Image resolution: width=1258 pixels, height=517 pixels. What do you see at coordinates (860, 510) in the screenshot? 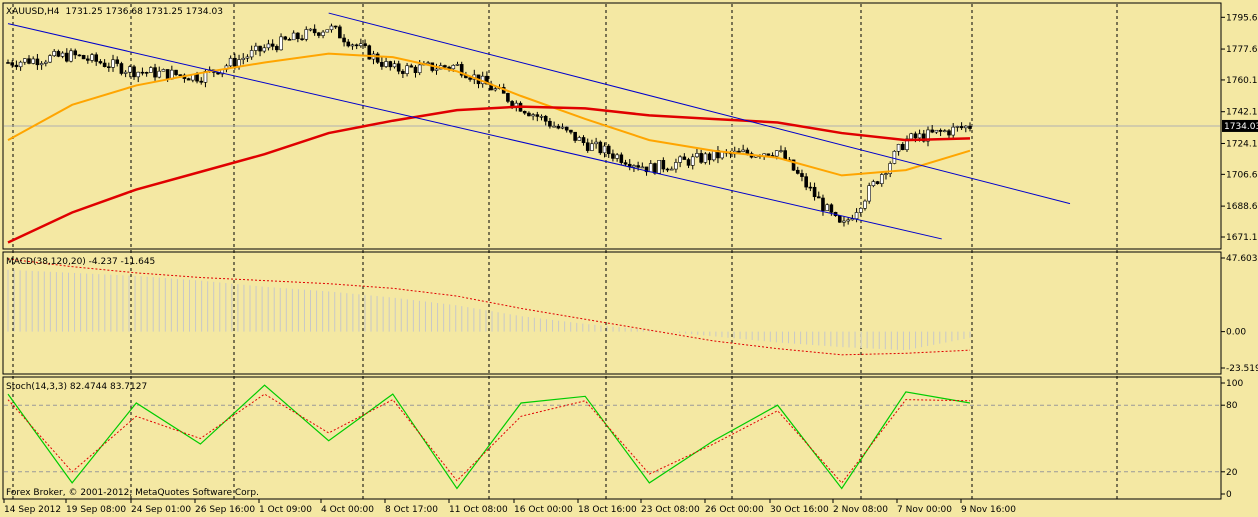
I see `time-tick-label: 2 Nov 08:00` at bounding box center [860, 510].